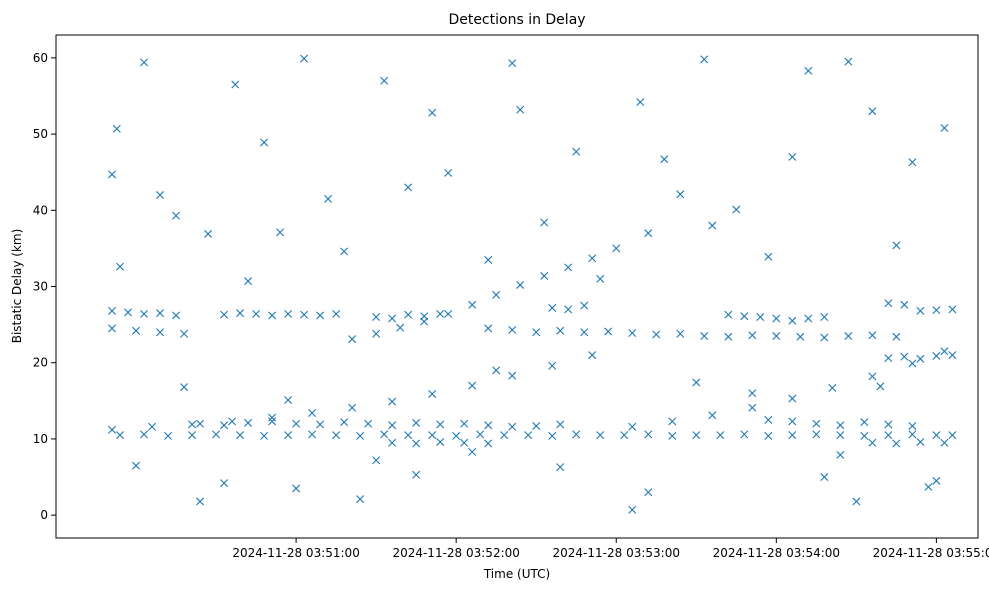 Image resolution: width=989 pixels, height=590 pixels. Describe the element at coordinates (40, 287) in the screenshot. I see `y-tick-label: 30` at that location.